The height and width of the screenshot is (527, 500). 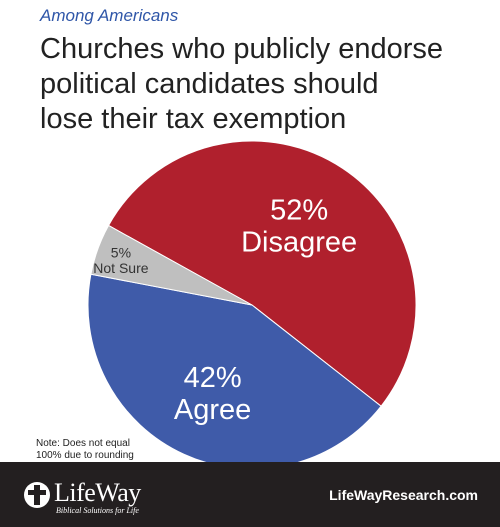 I want to click on note-line-1: Note: Does not equal, so click(x=83, y=443).